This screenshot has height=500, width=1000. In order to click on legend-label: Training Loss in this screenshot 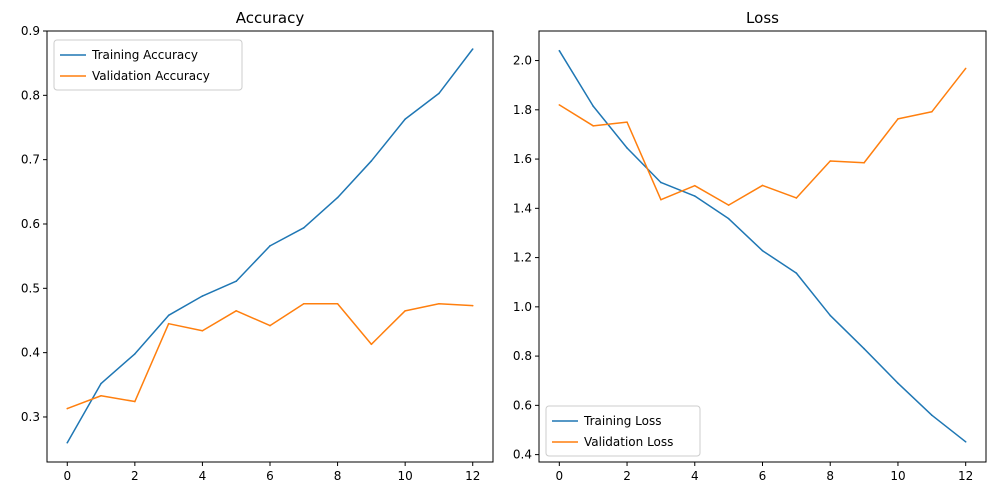, I will do `click(622, 421)`.